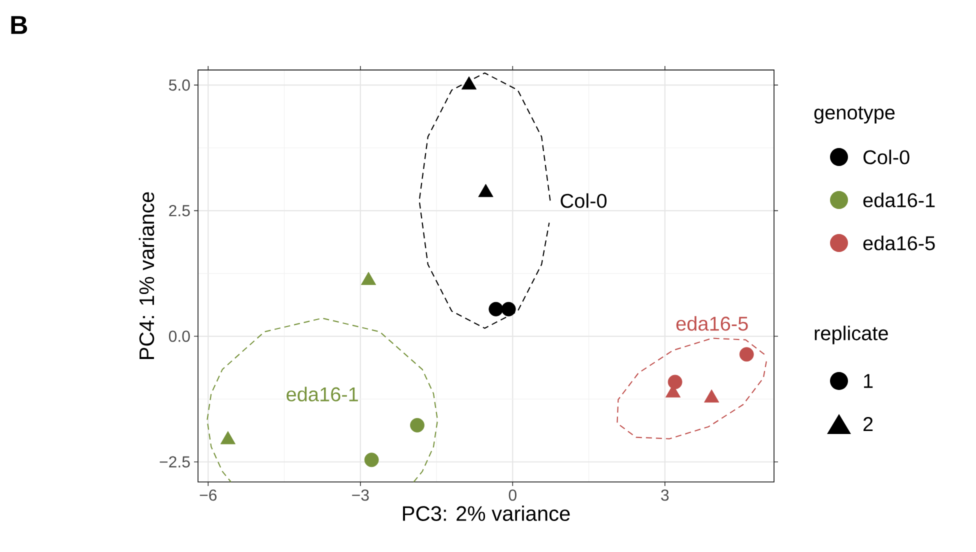 The width and height of the screenshot is (976, 552). I want to click on text: 2, so click(868, 424).